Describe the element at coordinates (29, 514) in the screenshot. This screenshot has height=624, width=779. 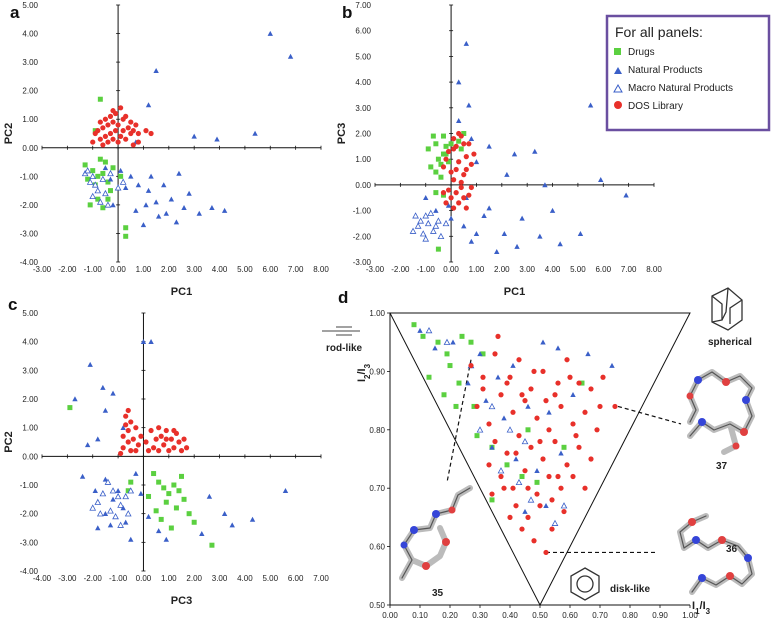
I see `y-tick-label-c: -2.00` at that location.